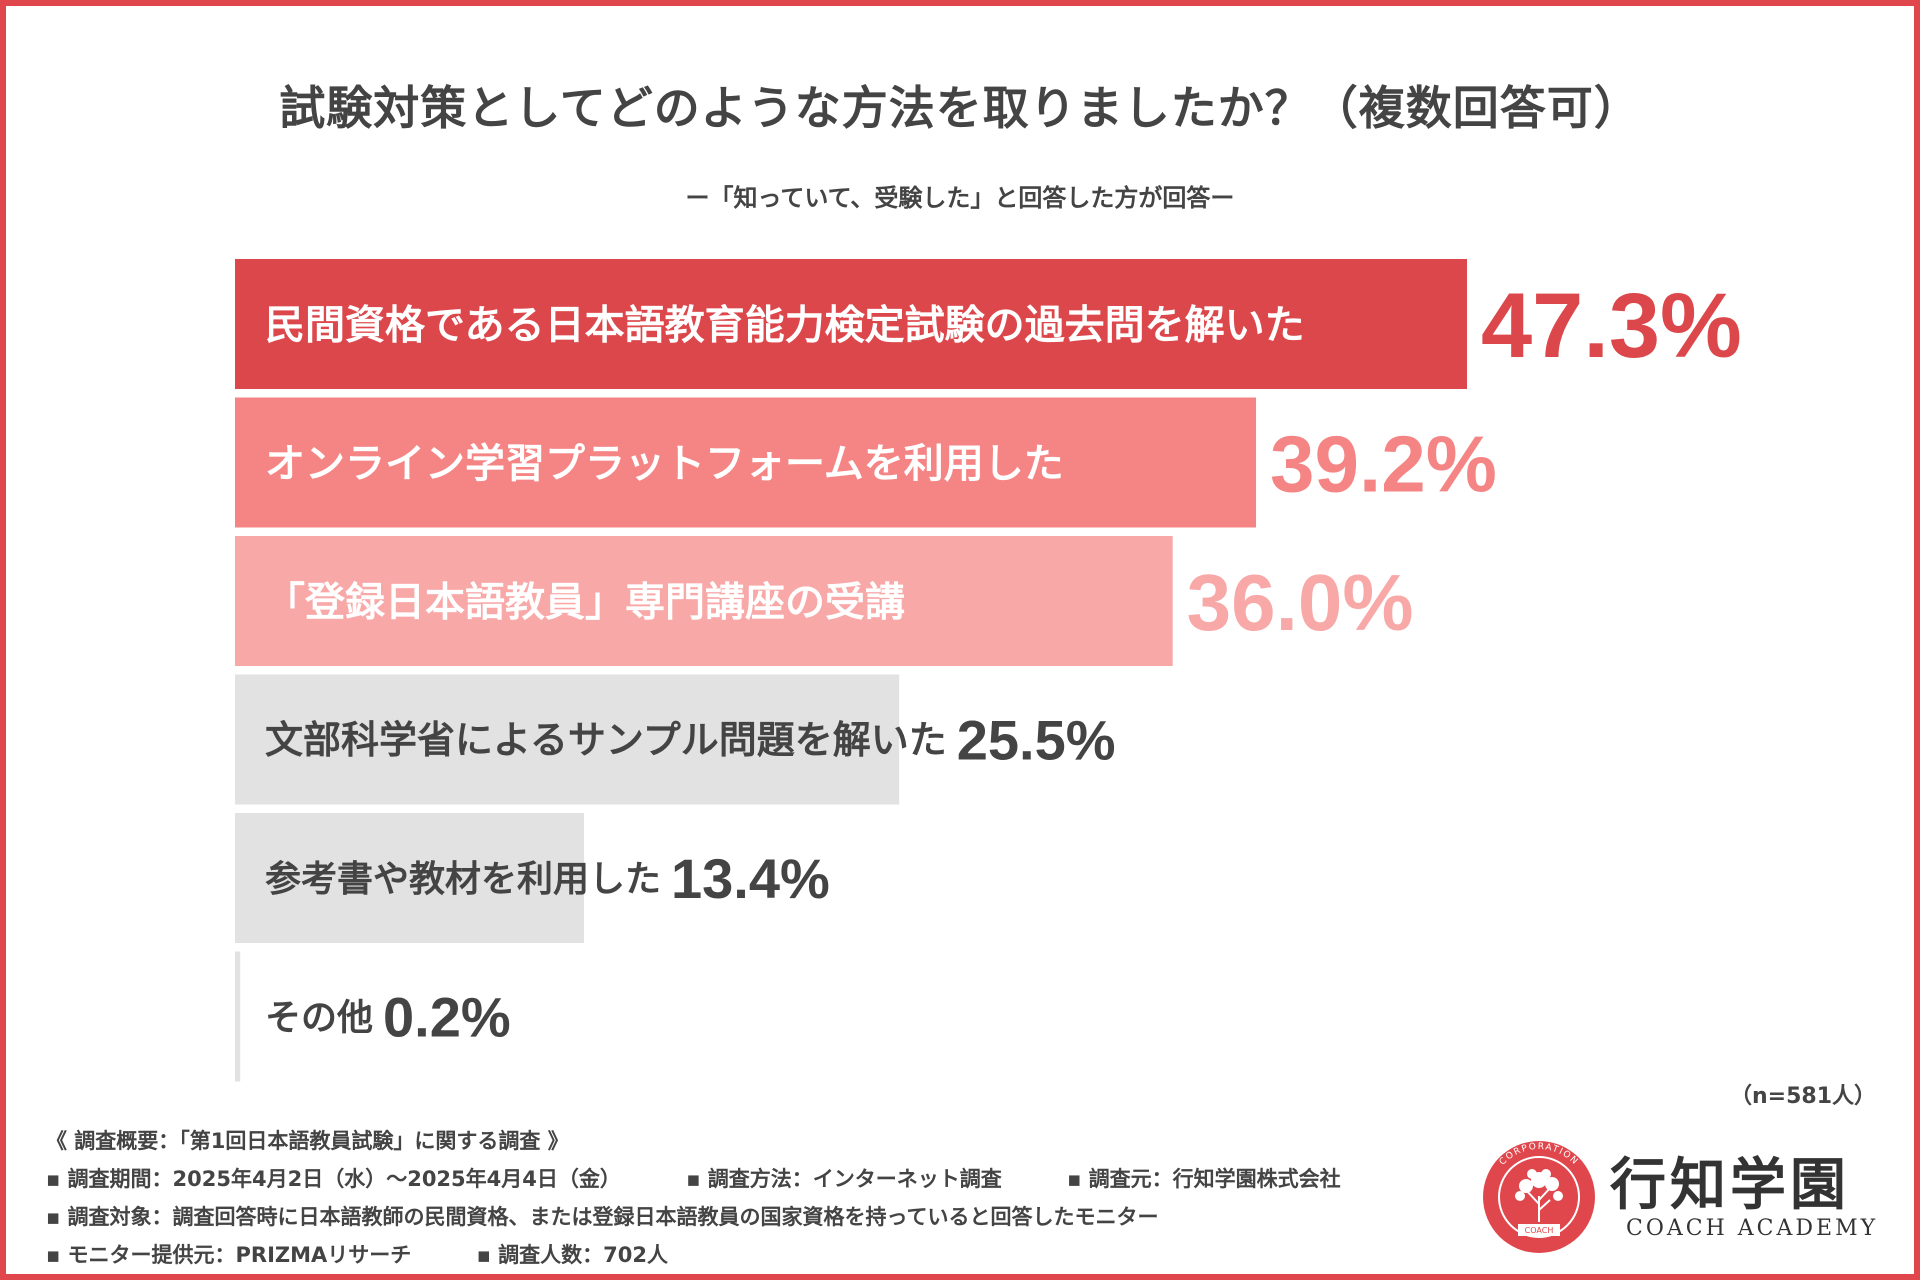 The width and height of the screenshot is (1920, 1280). What do you see at coordinates (664, 464) in the screenshot?
I see `bar-category-label: オンライン学習プラットフォームを利用した` at bounding box center [664, 464].